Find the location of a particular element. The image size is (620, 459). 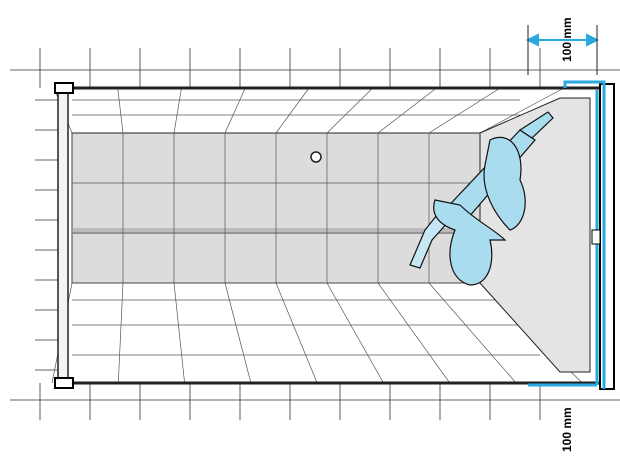

drain is located at coordinates (316, 157).